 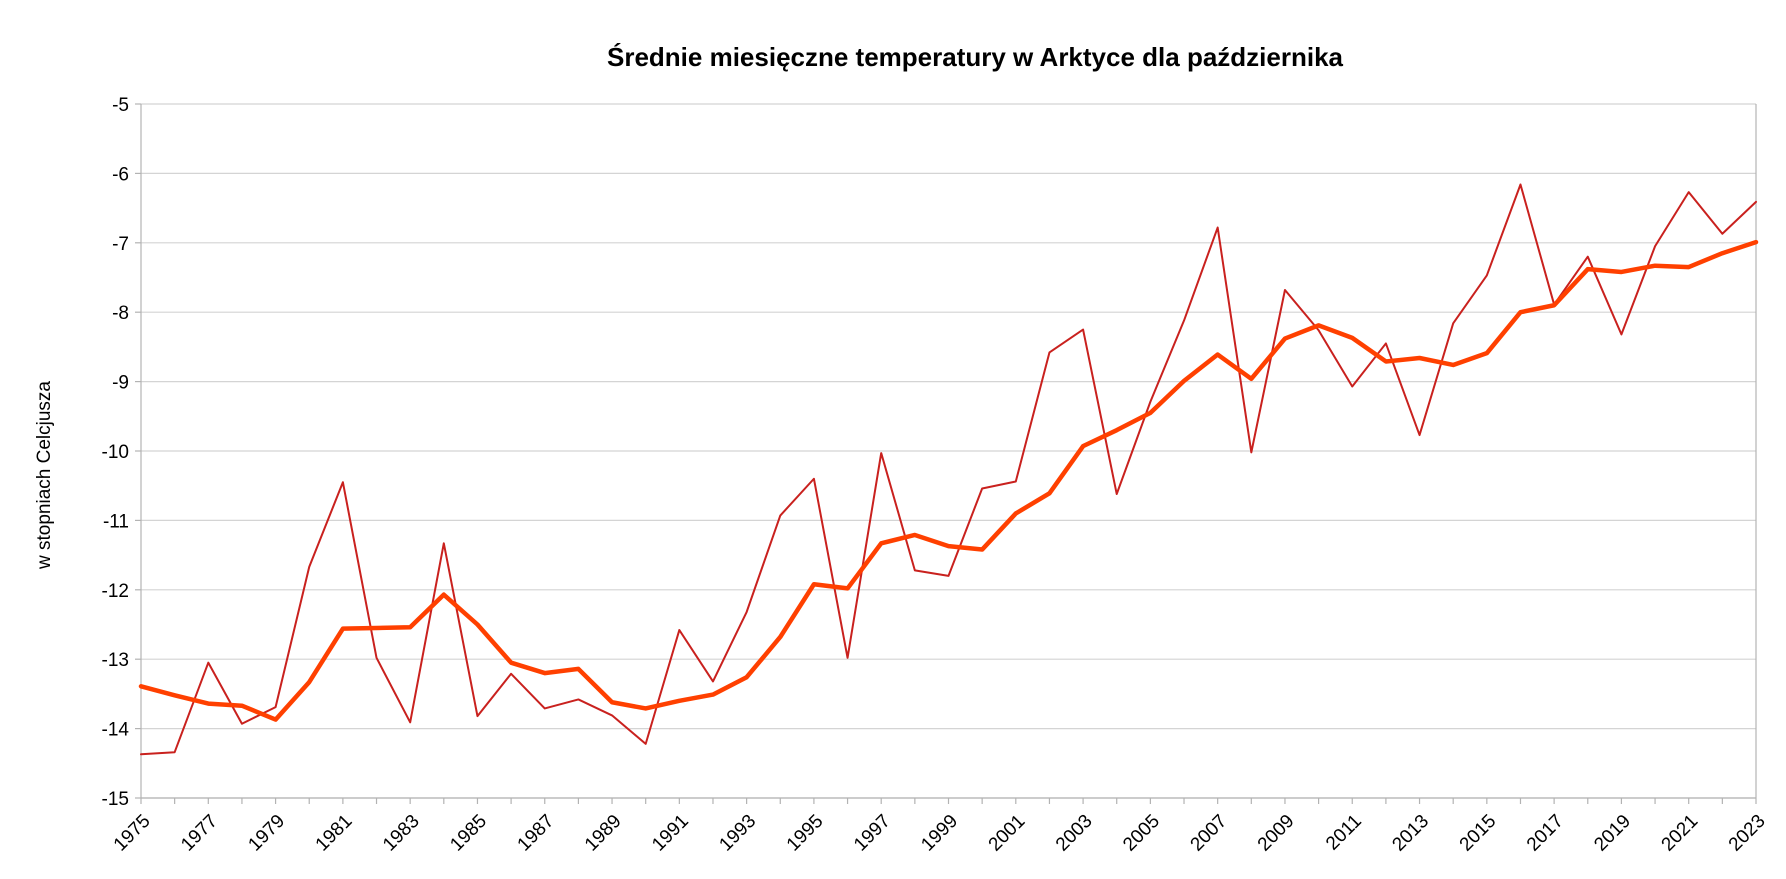 What do you see at coordinates (115, 591) in the screenshot?
I see `y-tick-label: -12` at bounding box center [115, 591].